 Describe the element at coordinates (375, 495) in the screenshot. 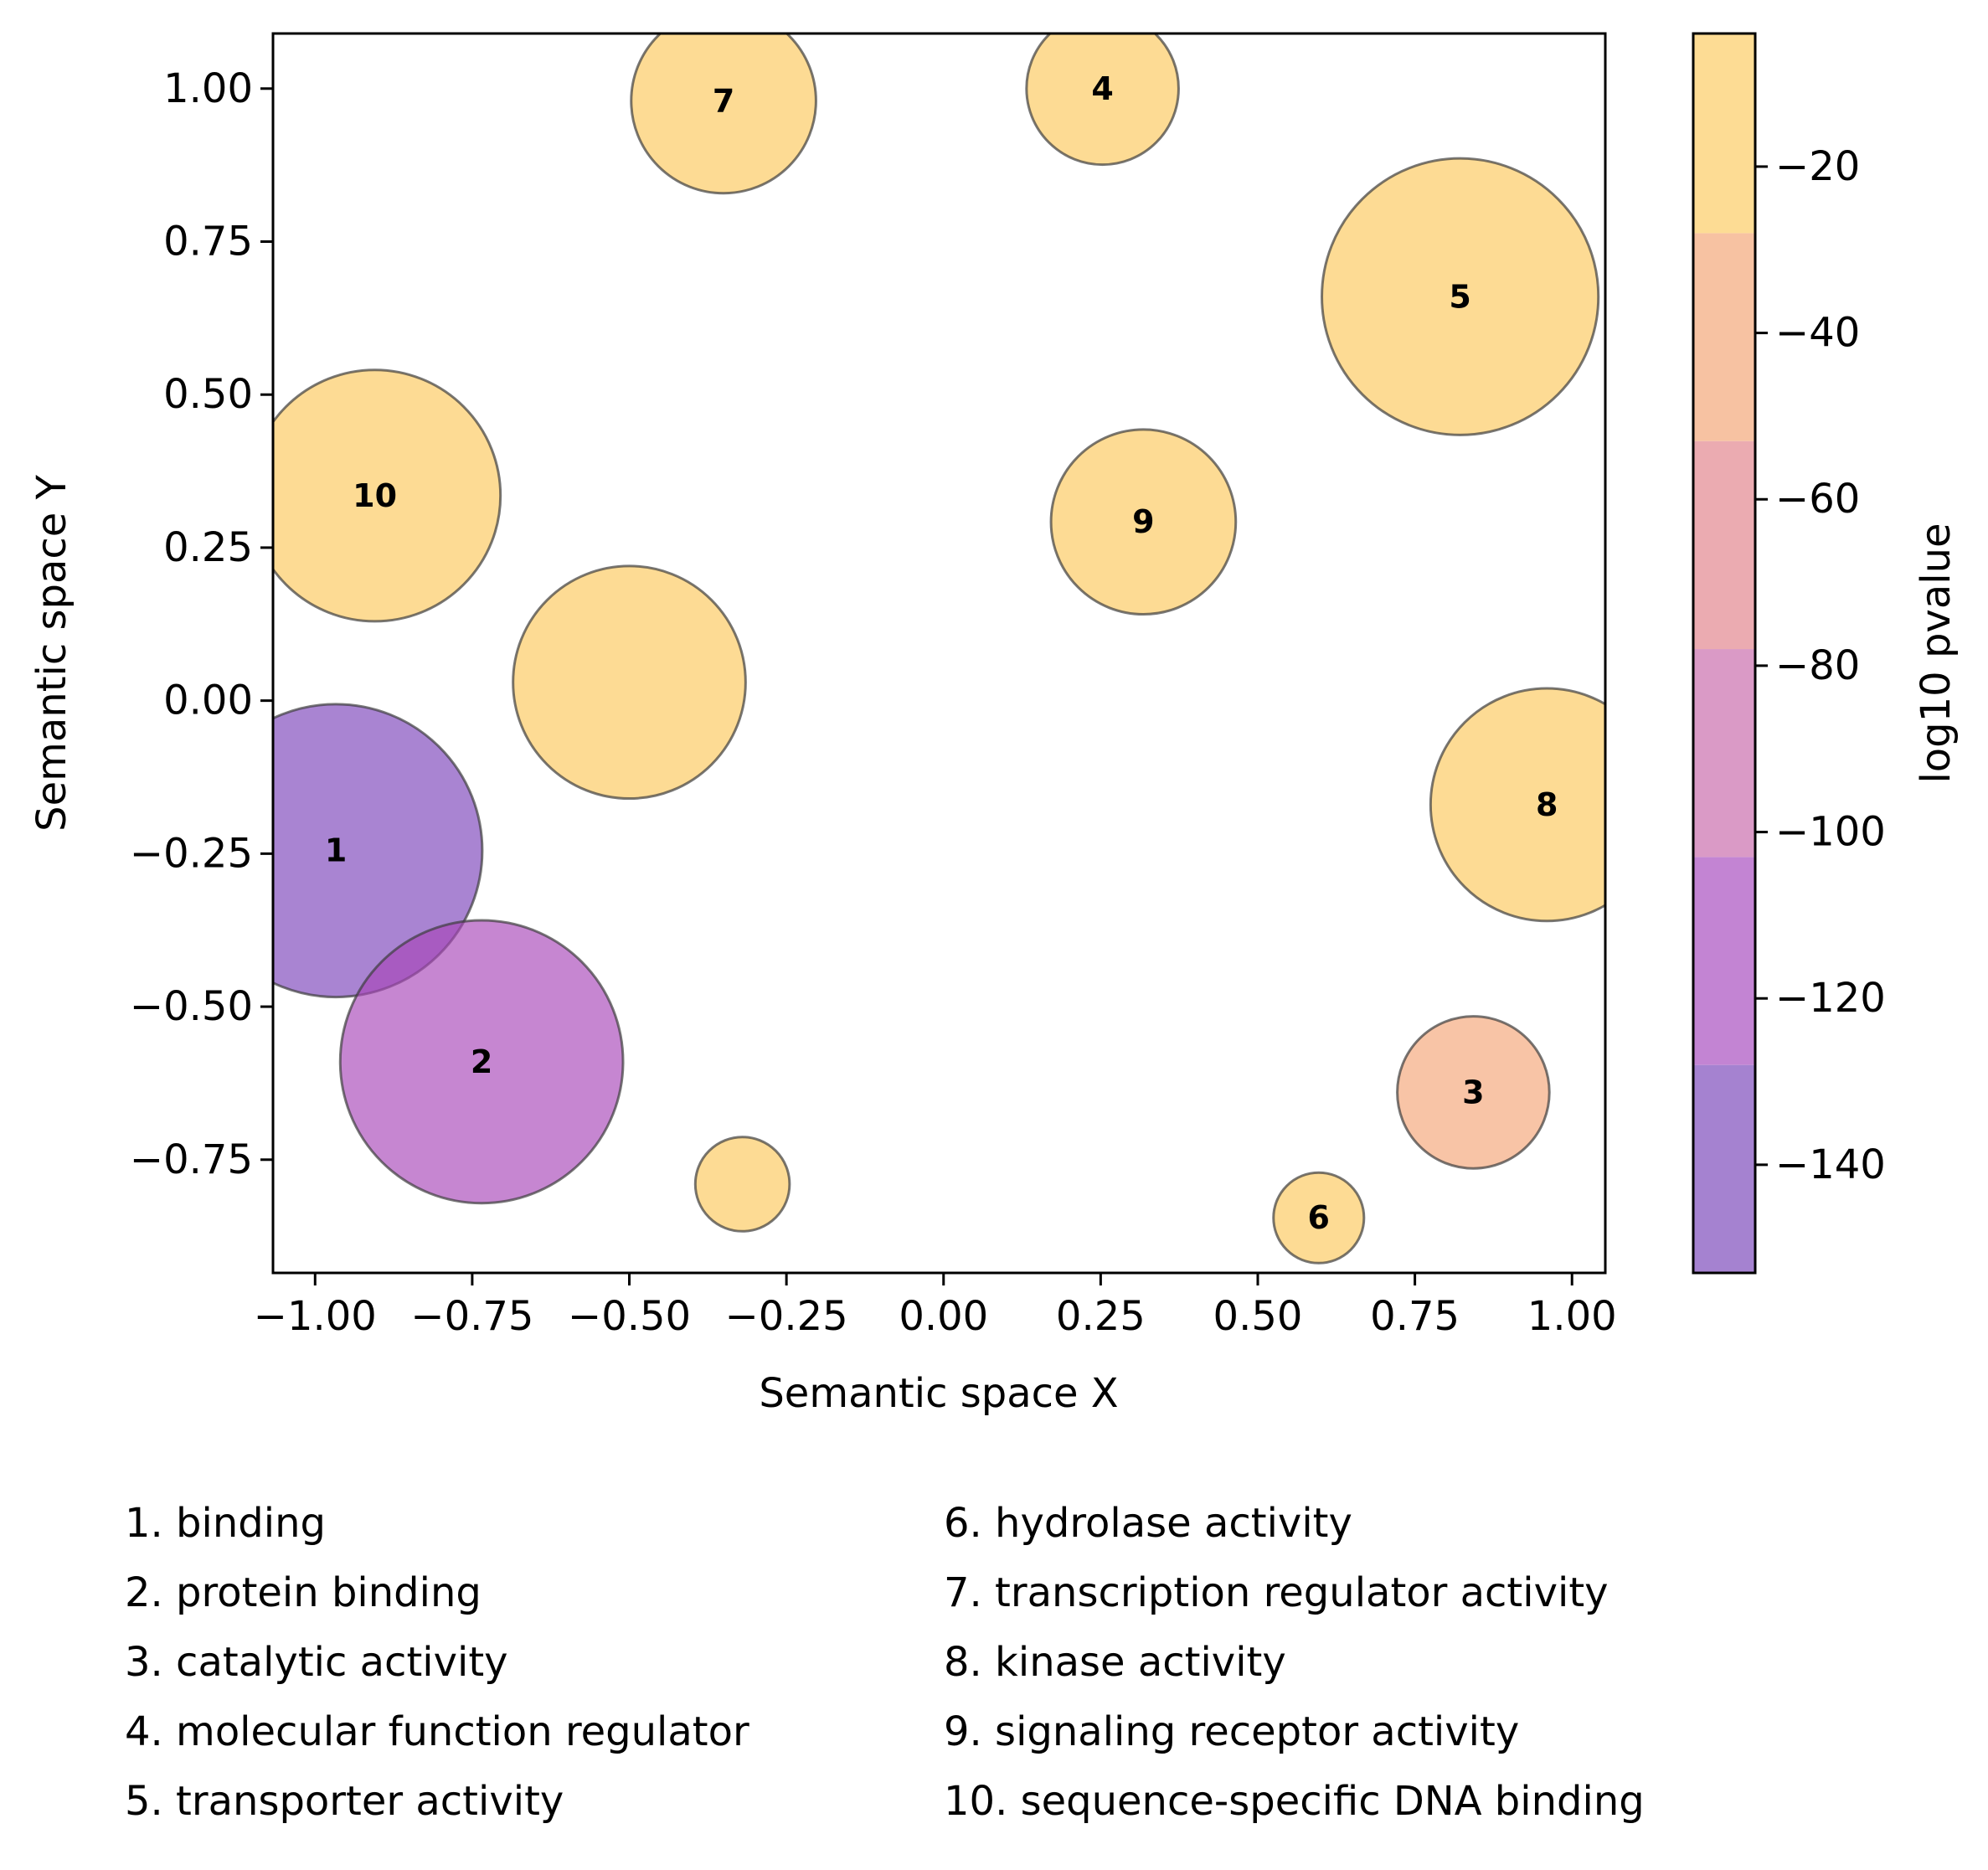

I see `bubble-label: 10` at that location.